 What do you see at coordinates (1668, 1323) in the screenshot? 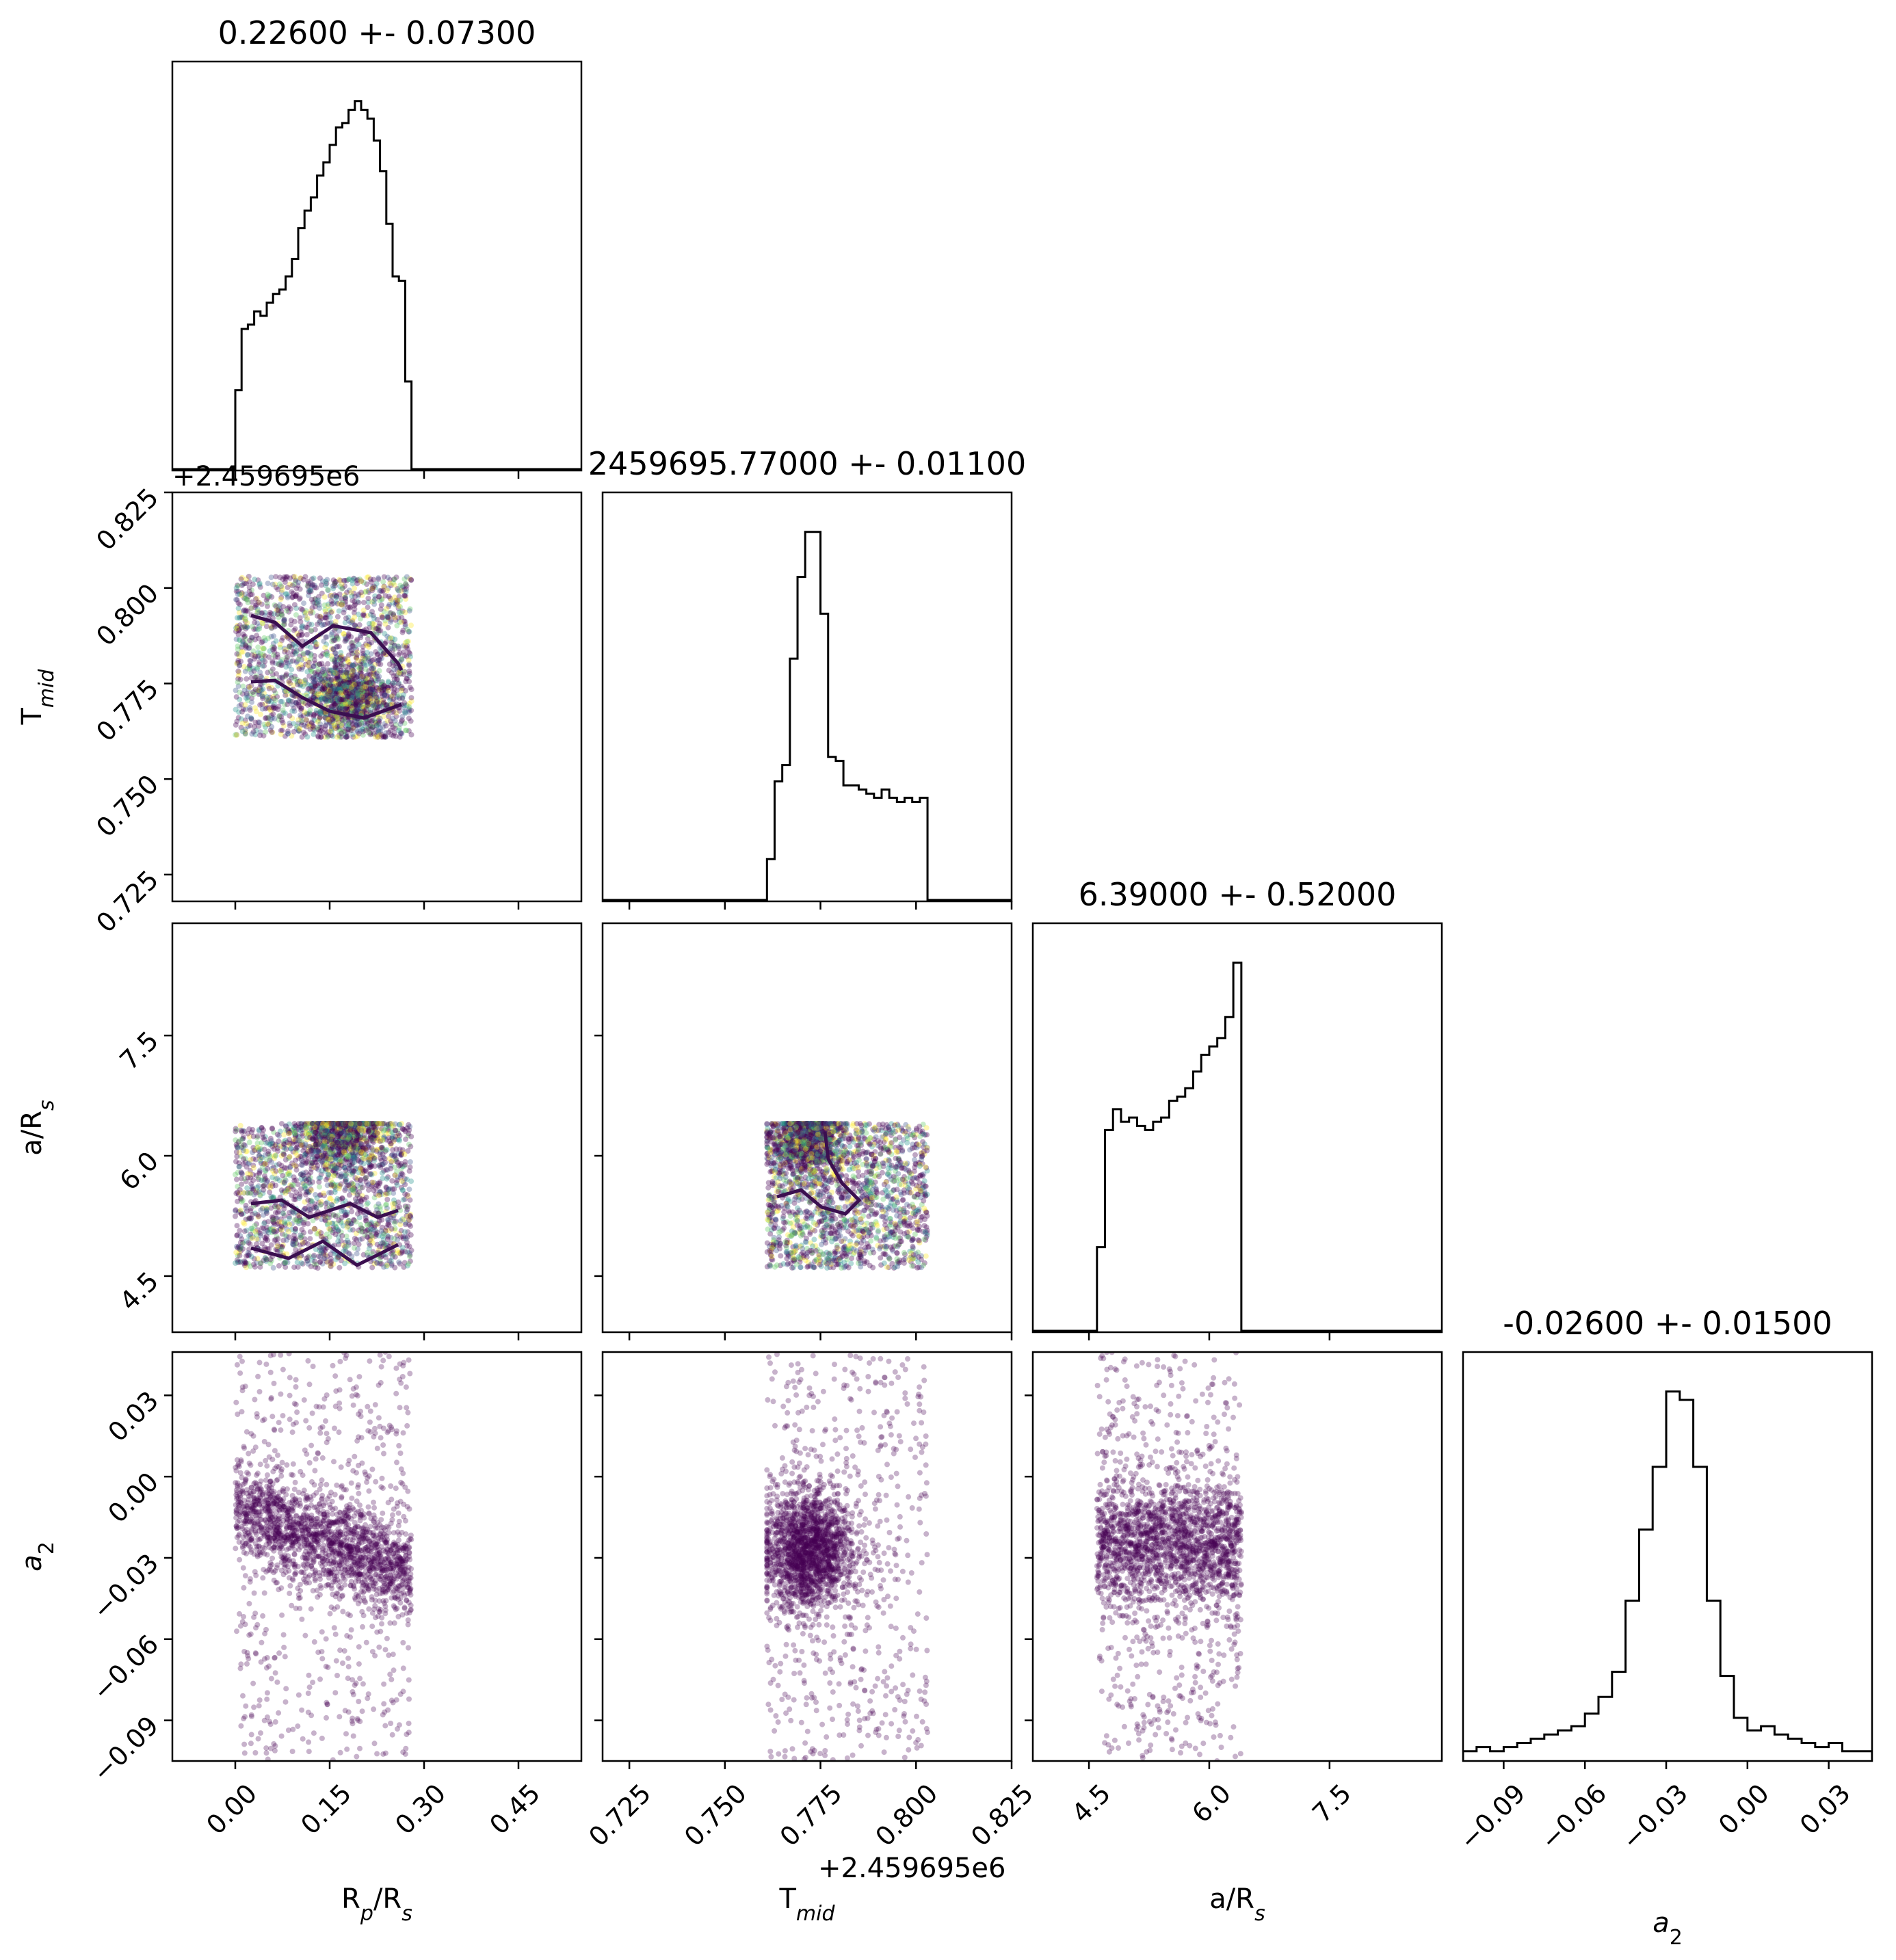
I see `histogram-title-3: -0.02600 +- 0.01500` at bounding box center [1668, 1323].